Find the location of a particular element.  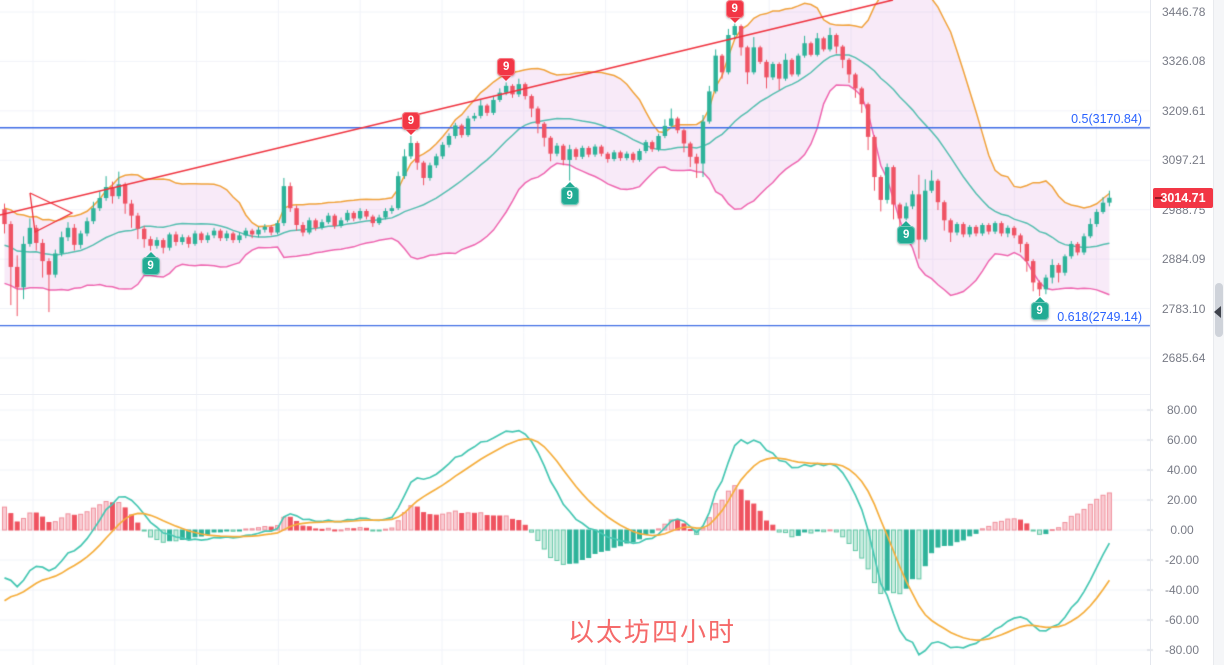

indicator-axis-label: 60.00 is located at coordinates (1182, 440).